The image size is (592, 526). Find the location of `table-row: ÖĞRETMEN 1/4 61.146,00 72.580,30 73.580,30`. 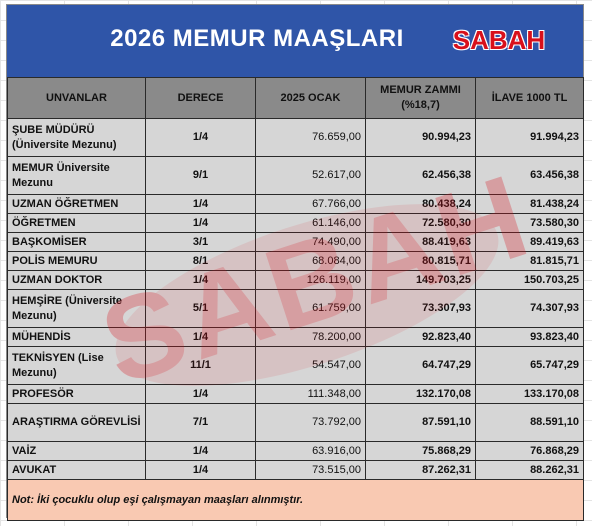

table-row: ÖĞRETMEN 1/4 61.146,00 72.580,30 73.580,30 is located at coordinates (295, 223).